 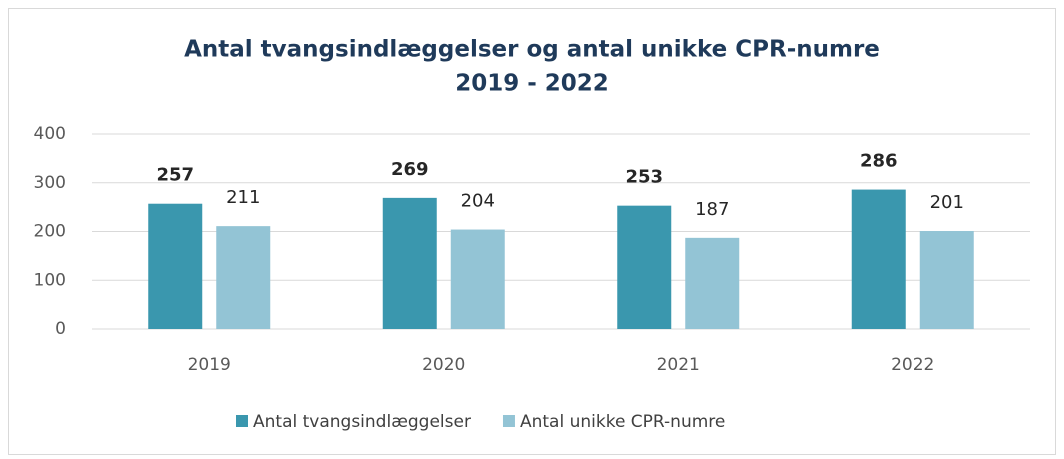 I want to click on data-label: 204, so click(x=478, y=201).